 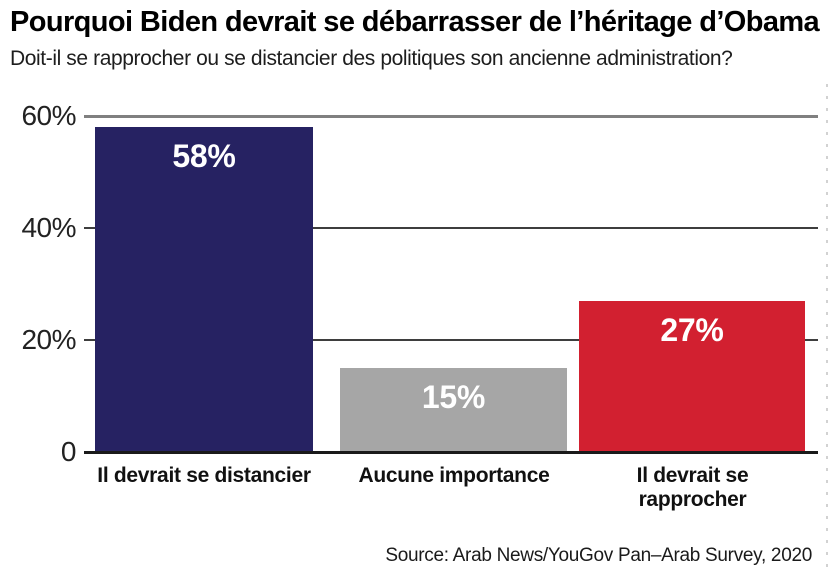 I want to click on bar-value-label: 58%, so click(x=204, y=156).